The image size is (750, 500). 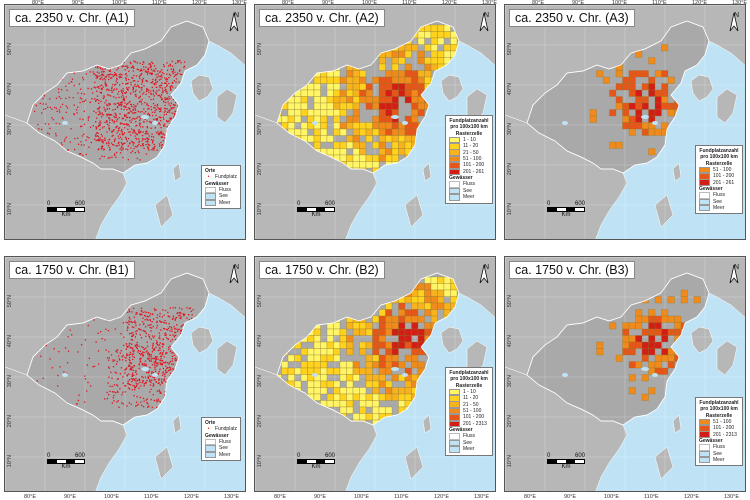 What do you see at coordinates (120, 3) in the screenshot?
I see `longitude-label: 100°E` at bounding box center [120, 3].